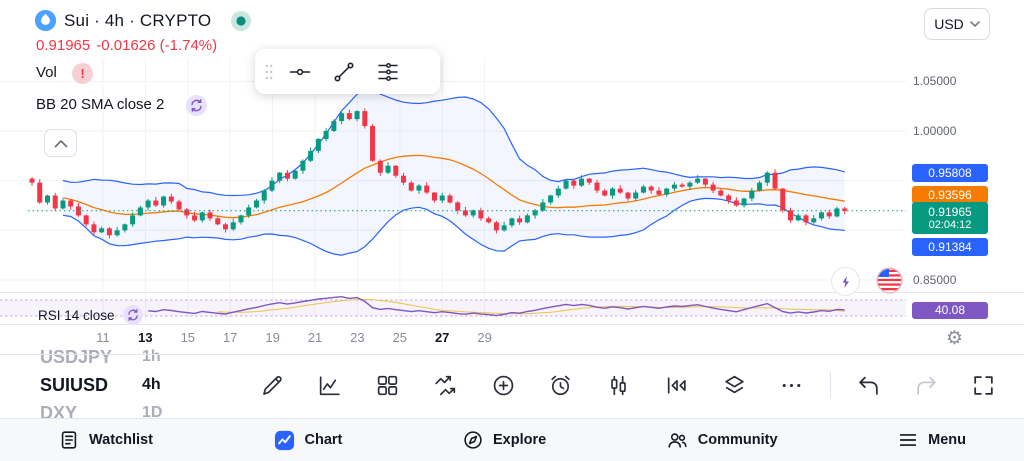 This screenshot has width=1024, height=461. I want to click on alert-icon, so click(561, 385).